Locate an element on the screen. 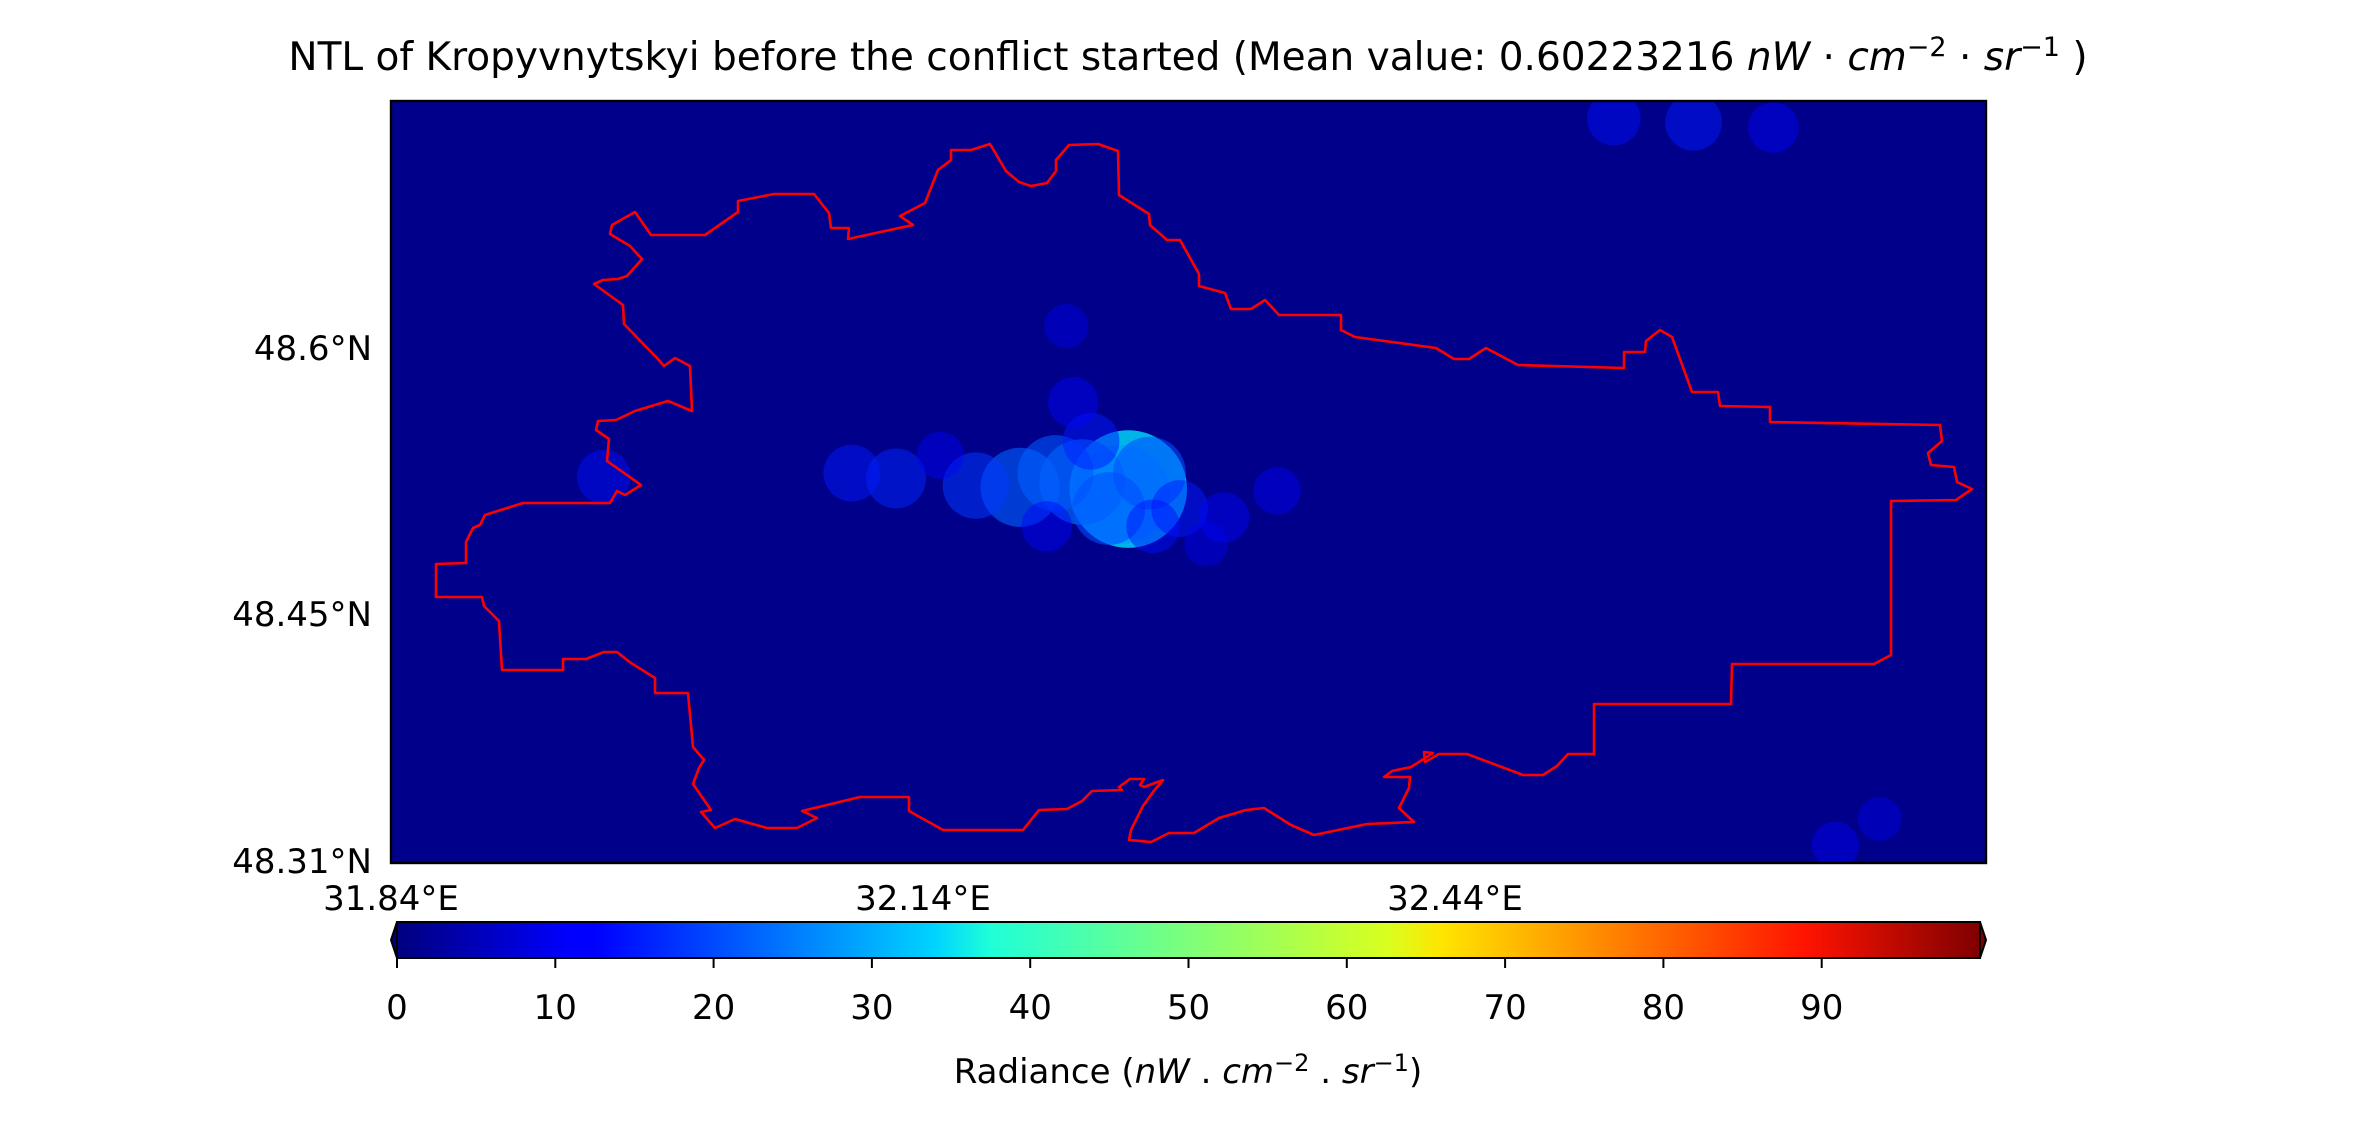 The width and height of the screenshot is (2376, 1123). title-suffix: ) is located at coordinates (2074, 57).